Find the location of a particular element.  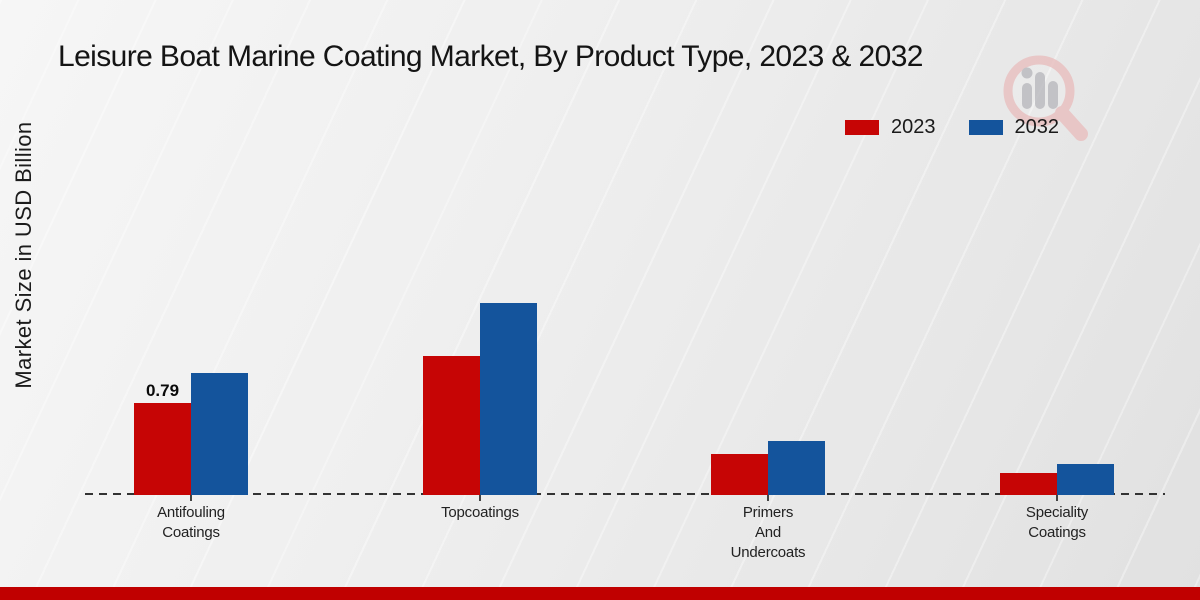

x-axis-line is located at coordinates (625, 494).